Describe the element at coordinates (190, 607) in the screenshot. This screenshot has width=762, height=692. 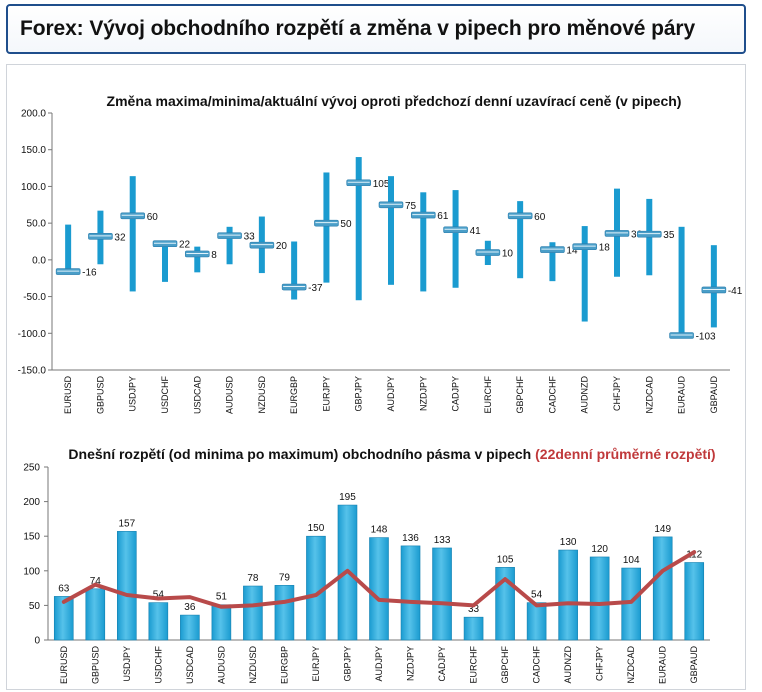
I see `chart2-value-label: 36` at that location.